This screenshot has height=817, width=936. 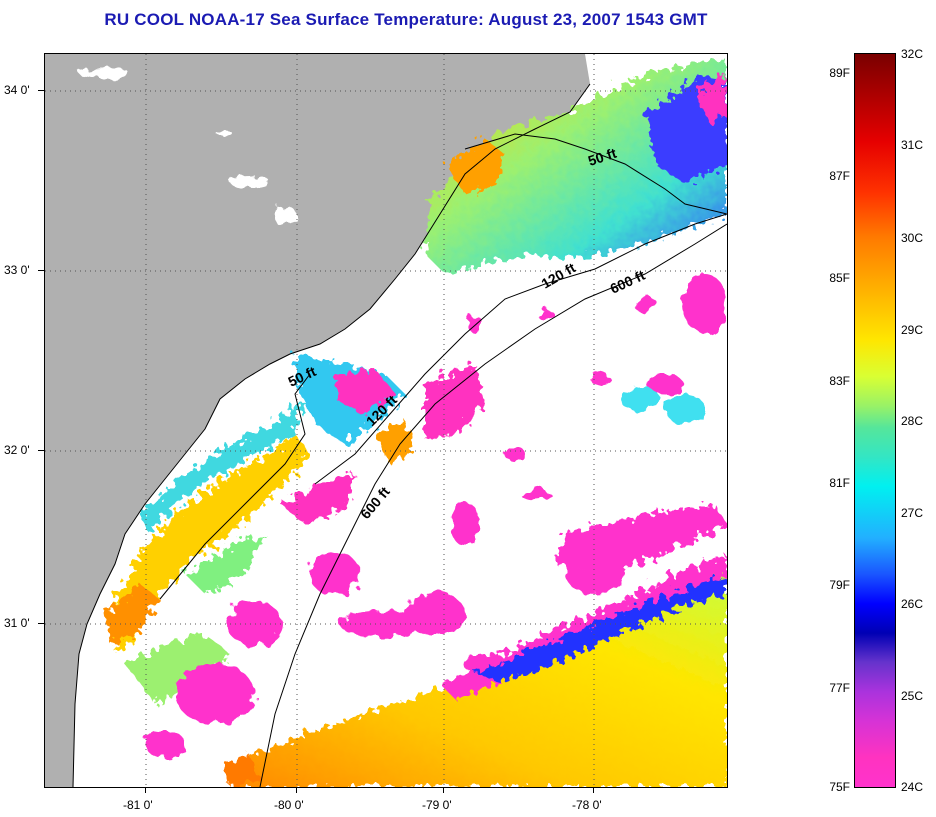 I want to click on colorbar-c-label: 28C, so click(x=912, y=421).